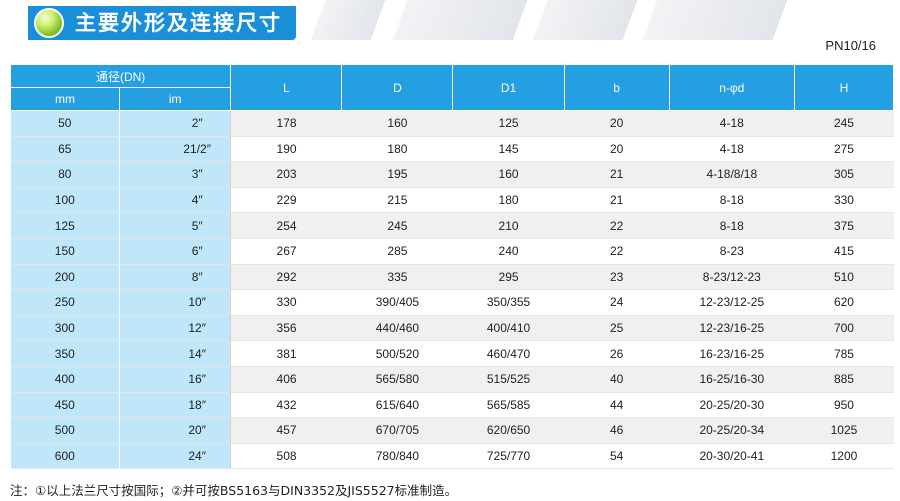 The width and height of the screenshot is (900, 501). Describe the element at coordinates (175, 200) in the screenshot. I see `table-cell: 4″` at that location.